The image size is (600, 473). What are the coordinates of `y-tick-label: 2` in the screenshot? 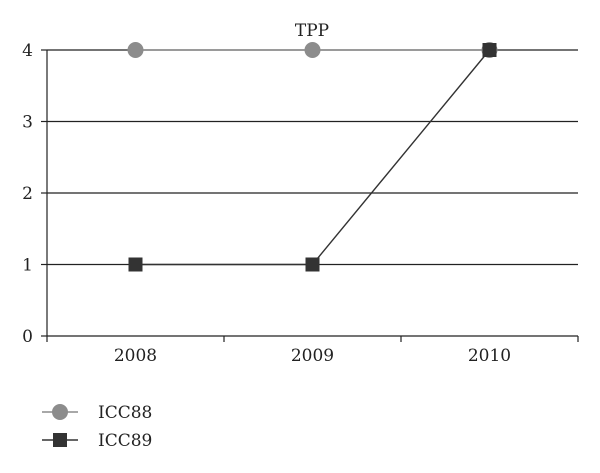 It's located at (27, 194).